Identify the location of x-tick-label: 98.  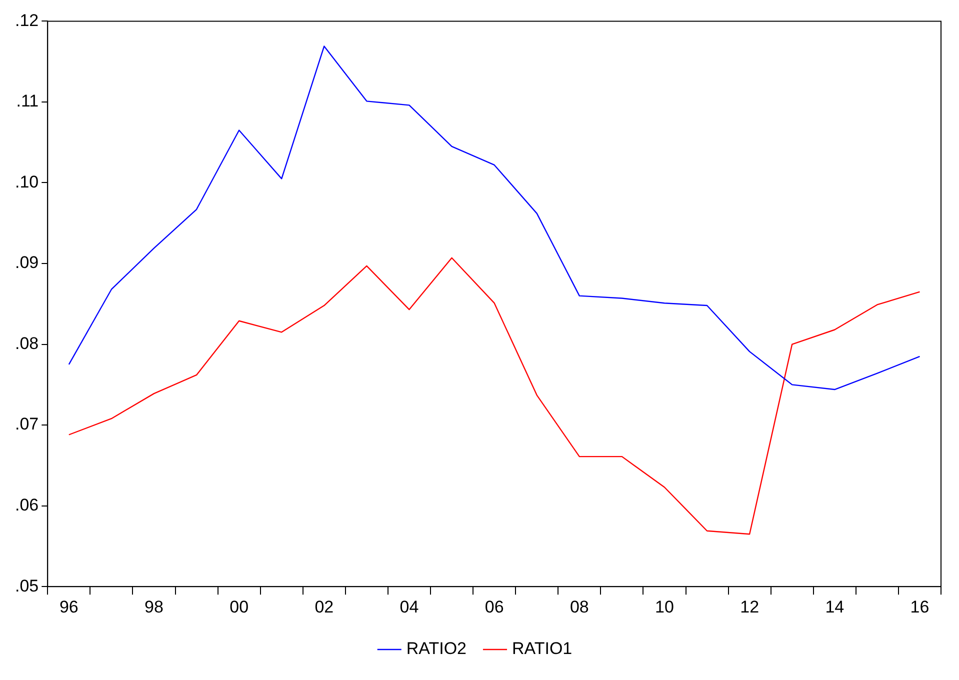
(154, 606).